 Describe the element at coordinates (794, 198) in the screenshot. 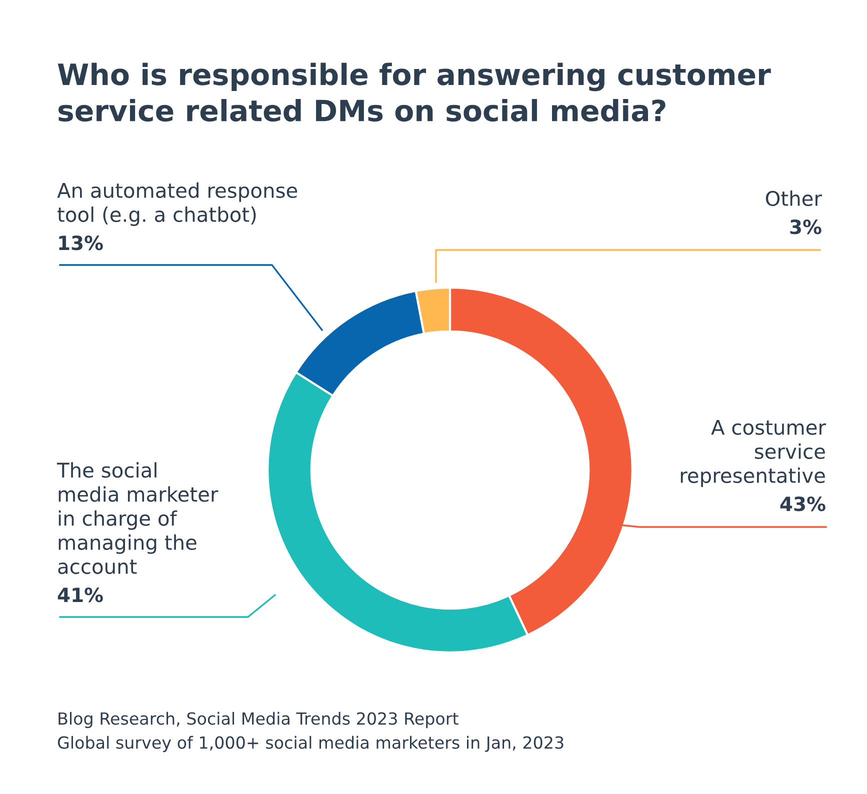

I see `slice-label: Other` at that location.